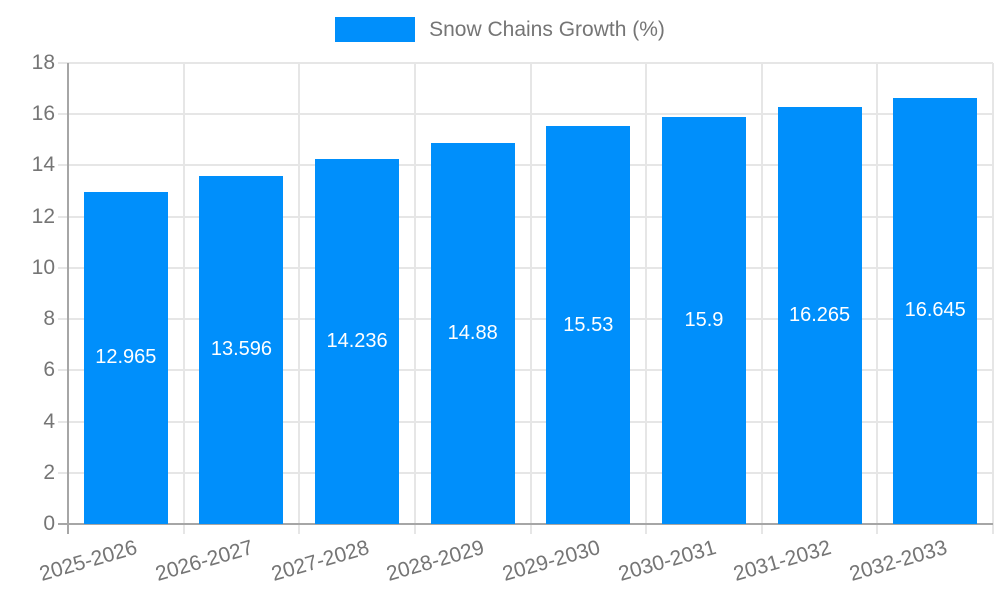  I want to click on bar: 12.965, so click(125, 357).